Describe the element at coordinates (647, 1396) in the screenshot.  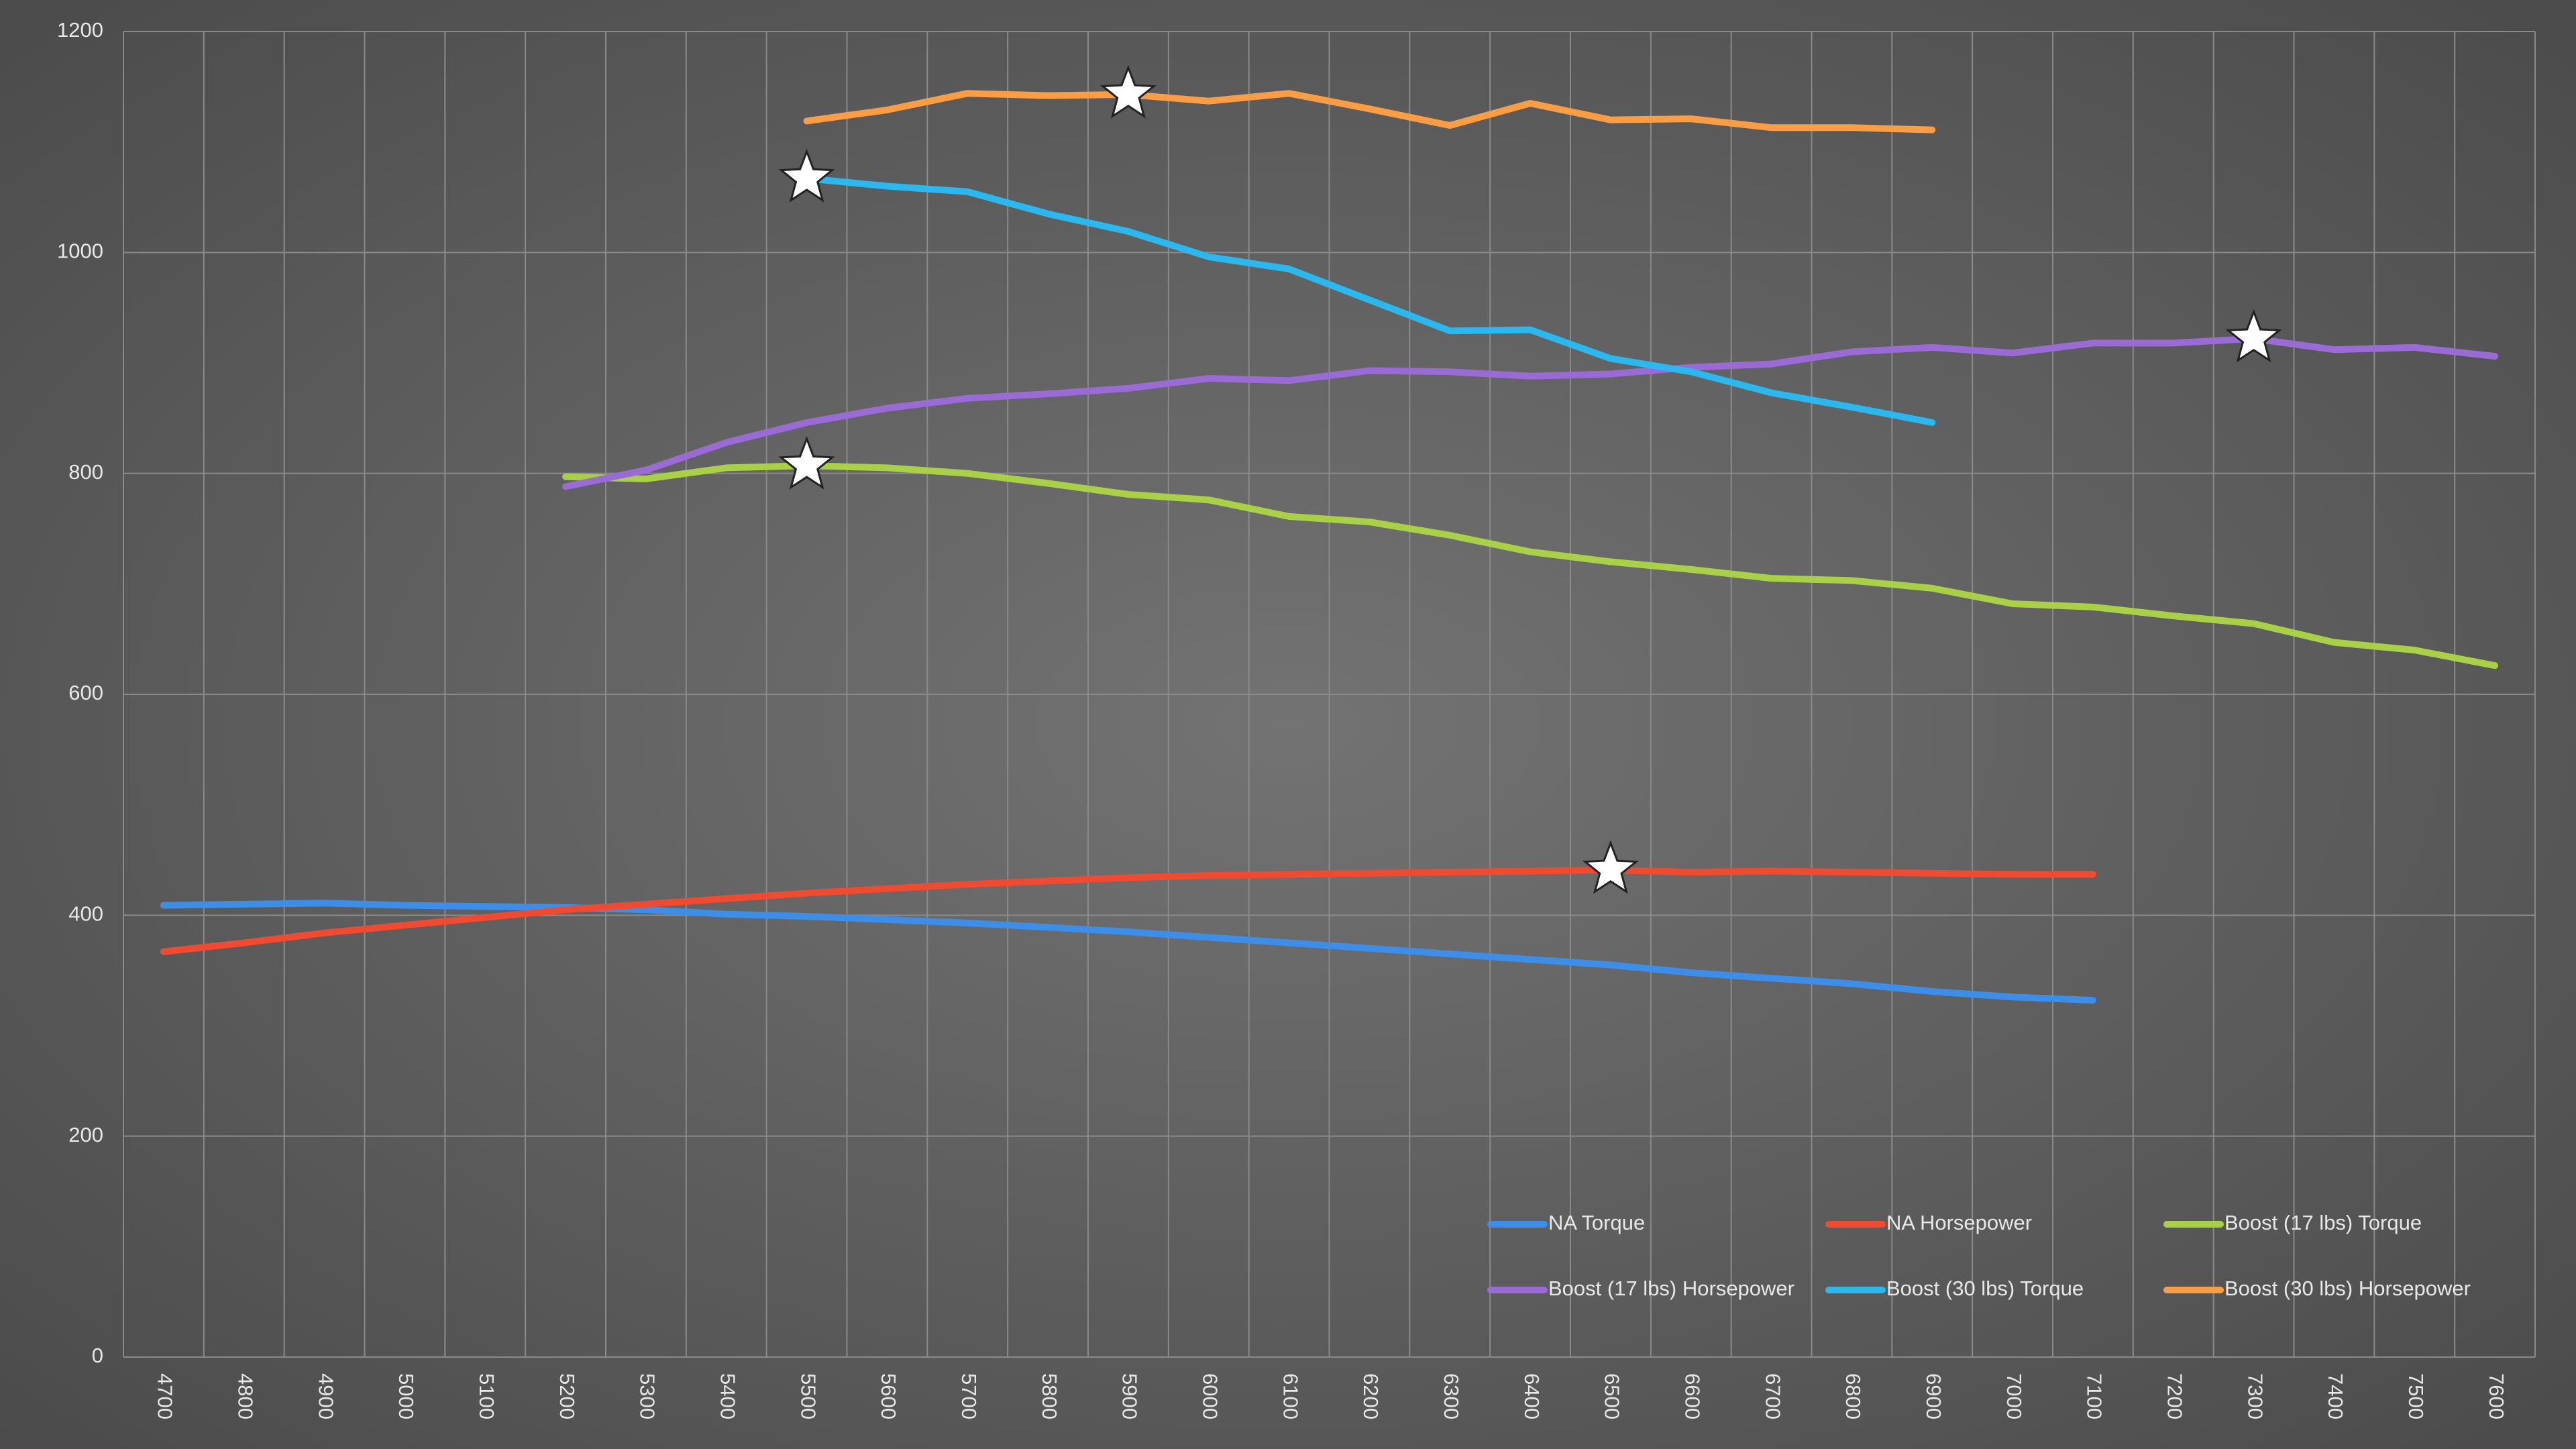
I see `x-tick-label: 5300` at that location.